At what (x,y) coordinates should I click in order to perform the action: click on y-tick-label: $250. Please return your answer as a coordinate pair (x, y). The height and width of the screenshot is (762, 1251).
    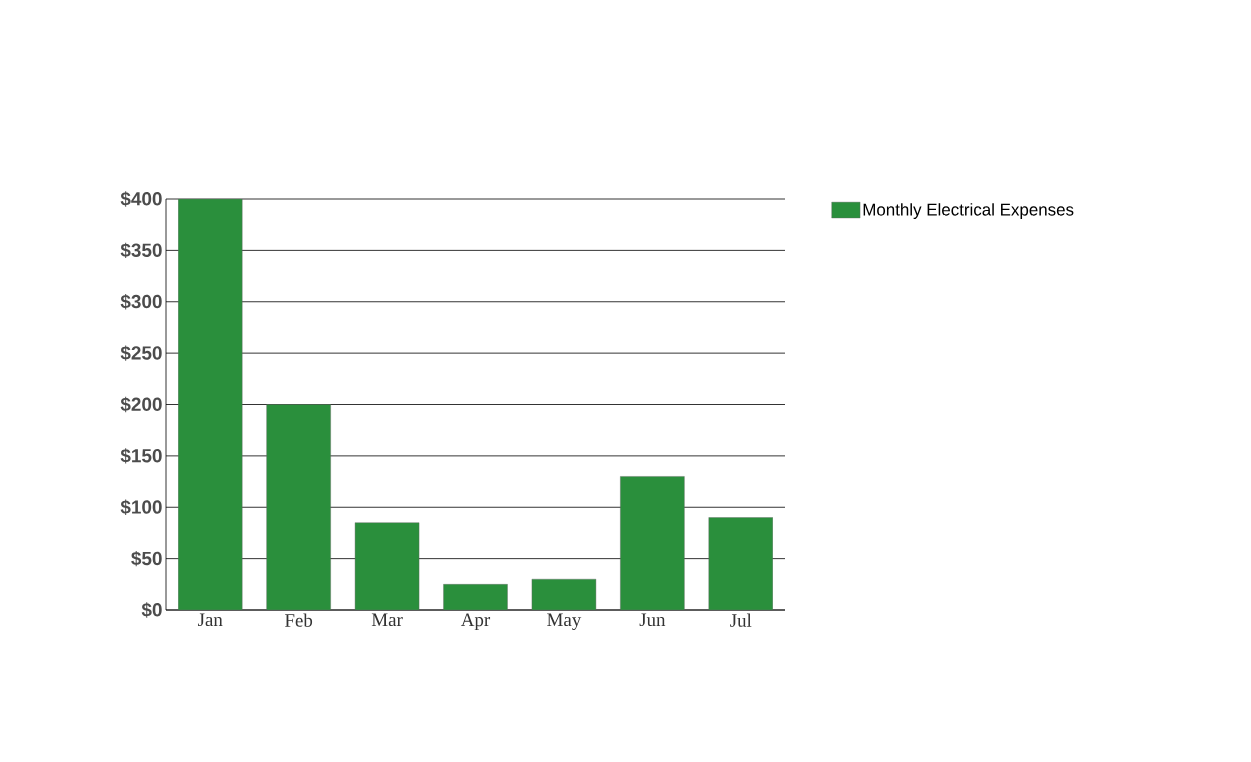
    Looking at the image, I should click on (141, 353).